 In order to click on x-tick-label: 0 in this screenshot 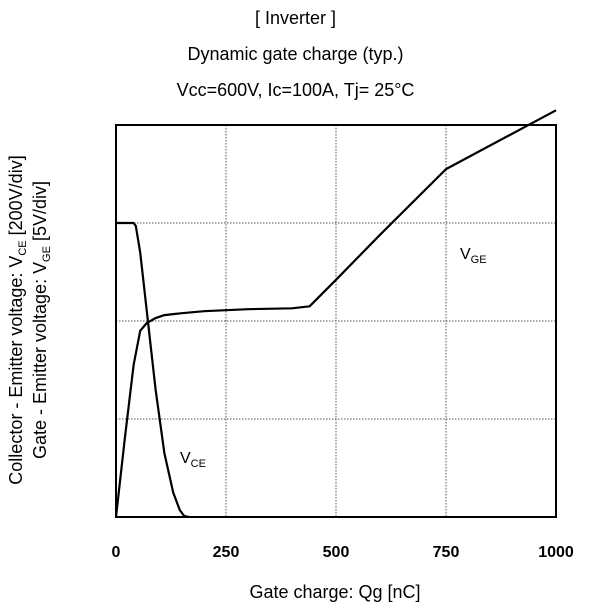, I will do `click(116, 552)`.